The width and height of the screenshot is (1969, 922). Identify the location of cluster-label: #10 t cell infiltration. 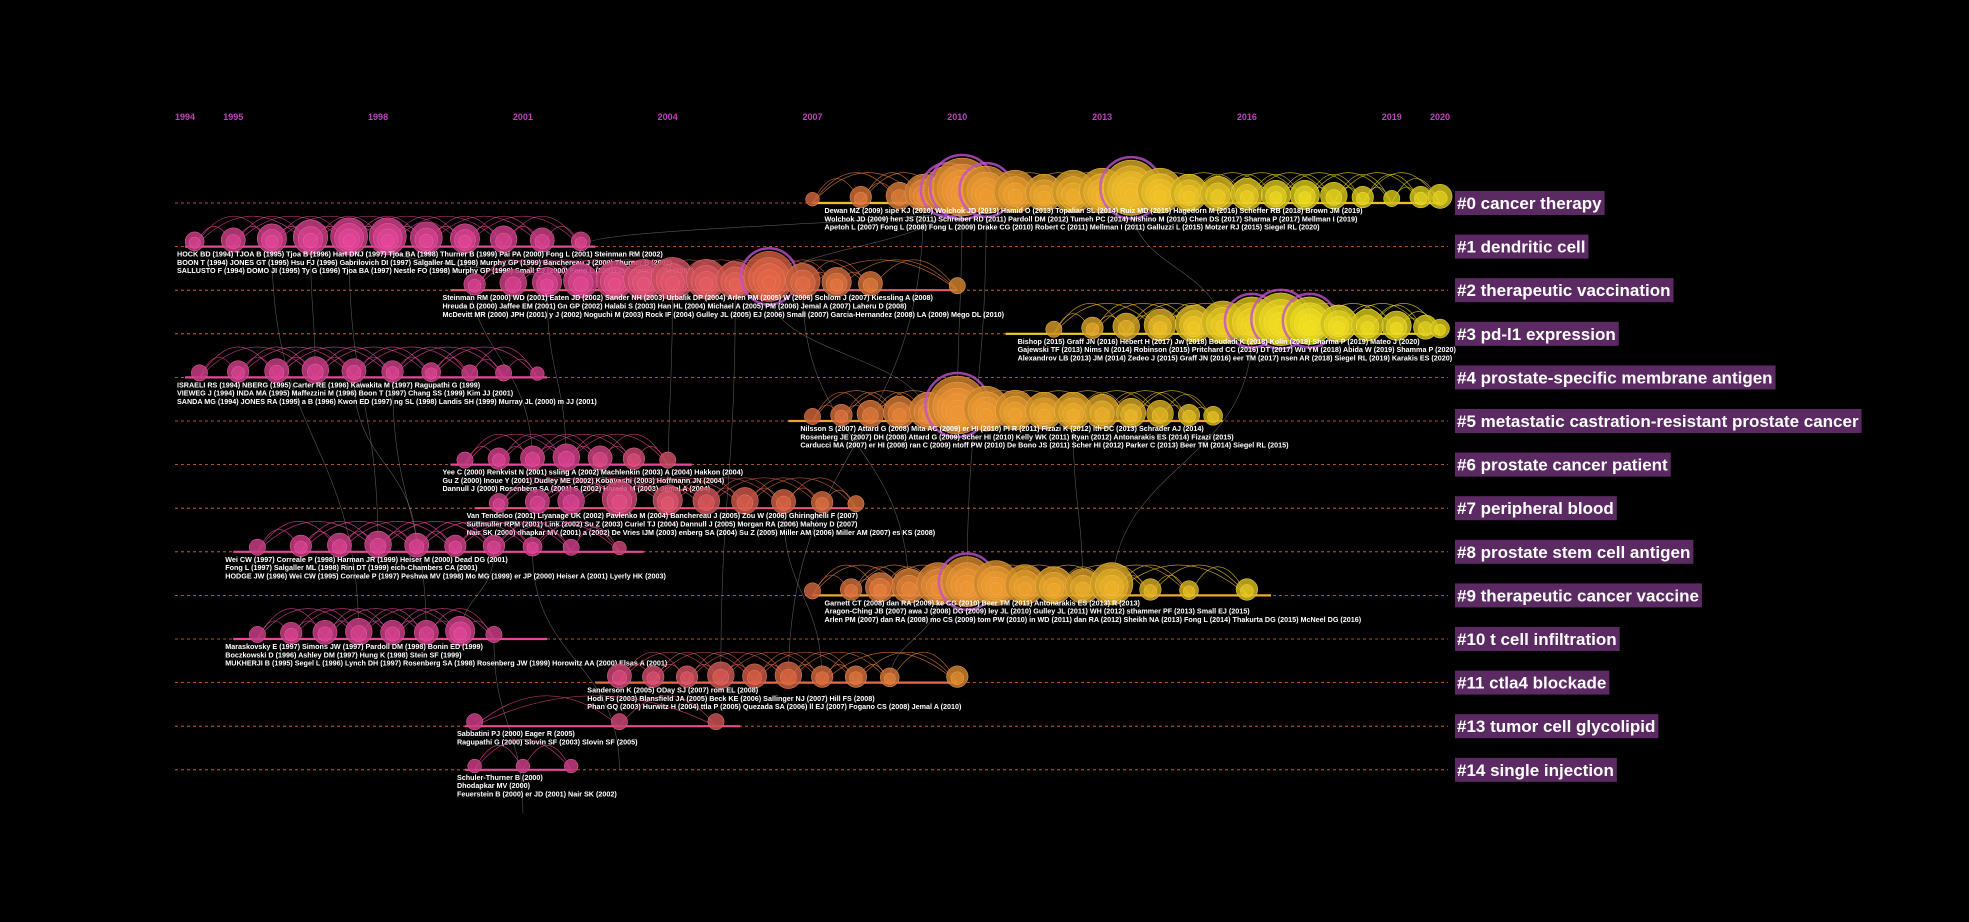
(1537, 639).